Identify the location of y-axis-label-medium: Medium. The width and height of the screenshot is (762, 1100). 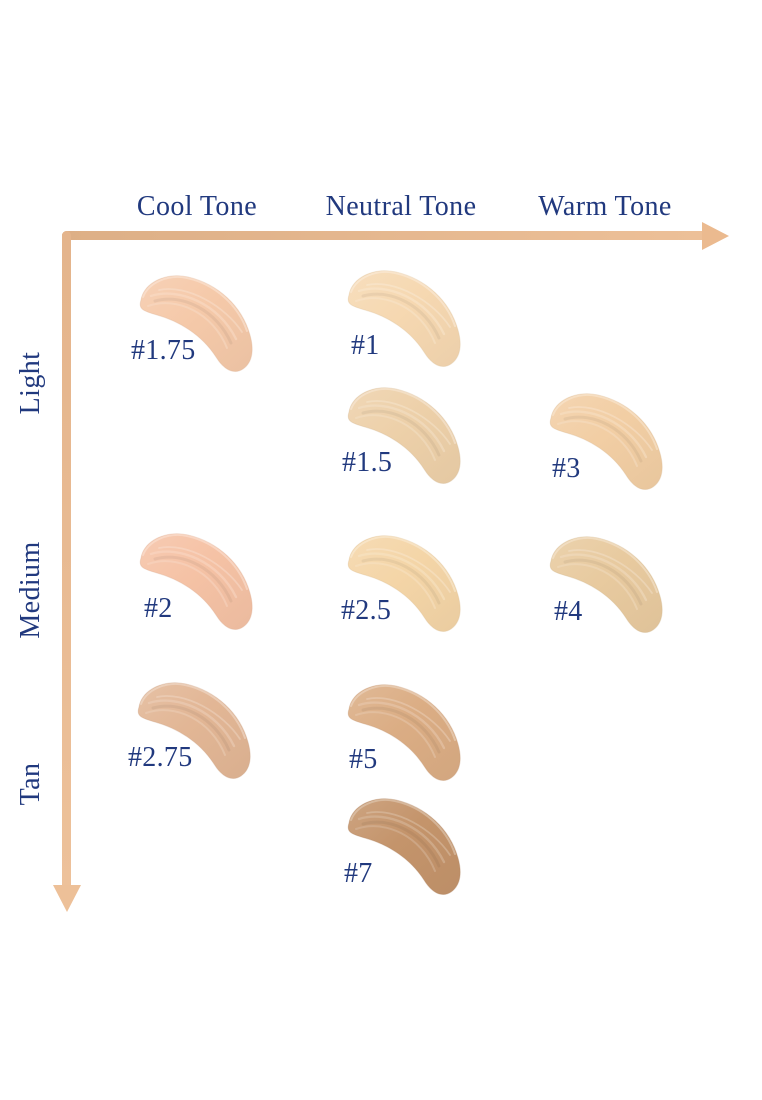
(30, 590).